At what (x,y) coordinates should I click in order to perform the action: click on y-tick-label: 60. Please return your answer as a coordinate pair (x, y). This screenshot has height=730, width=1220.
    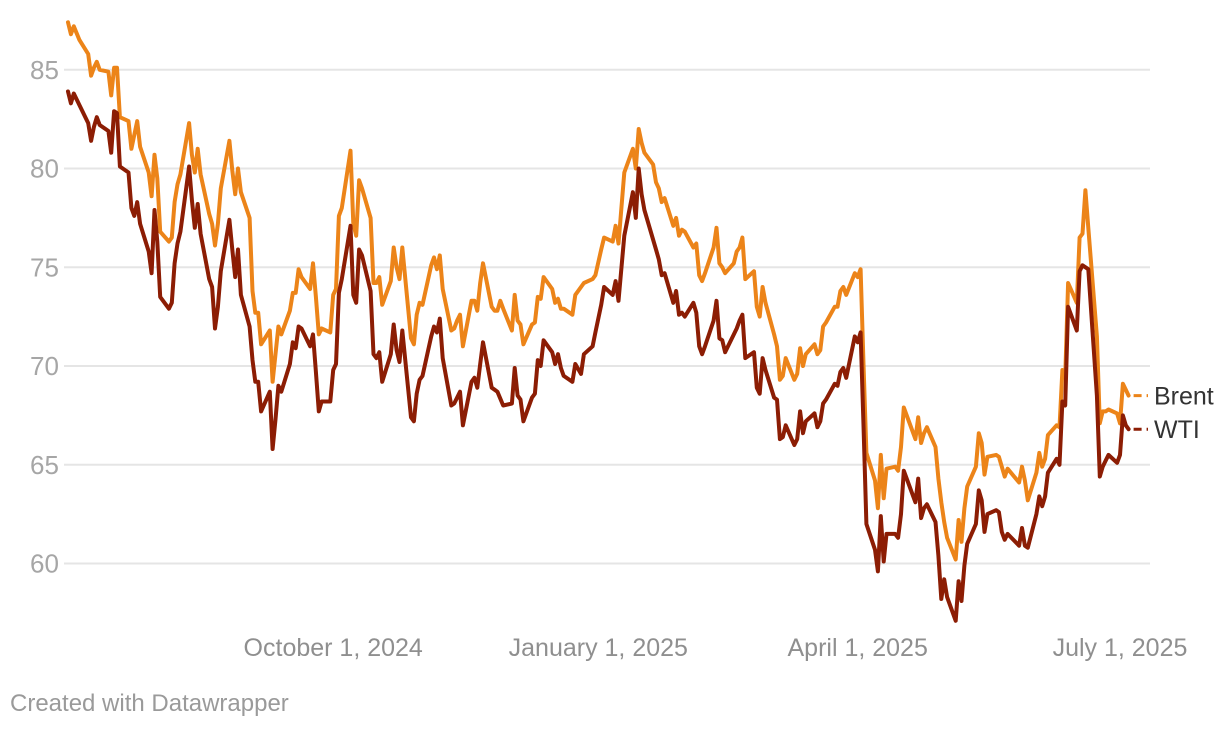
    Looking at the image, I should click on (44, 564).